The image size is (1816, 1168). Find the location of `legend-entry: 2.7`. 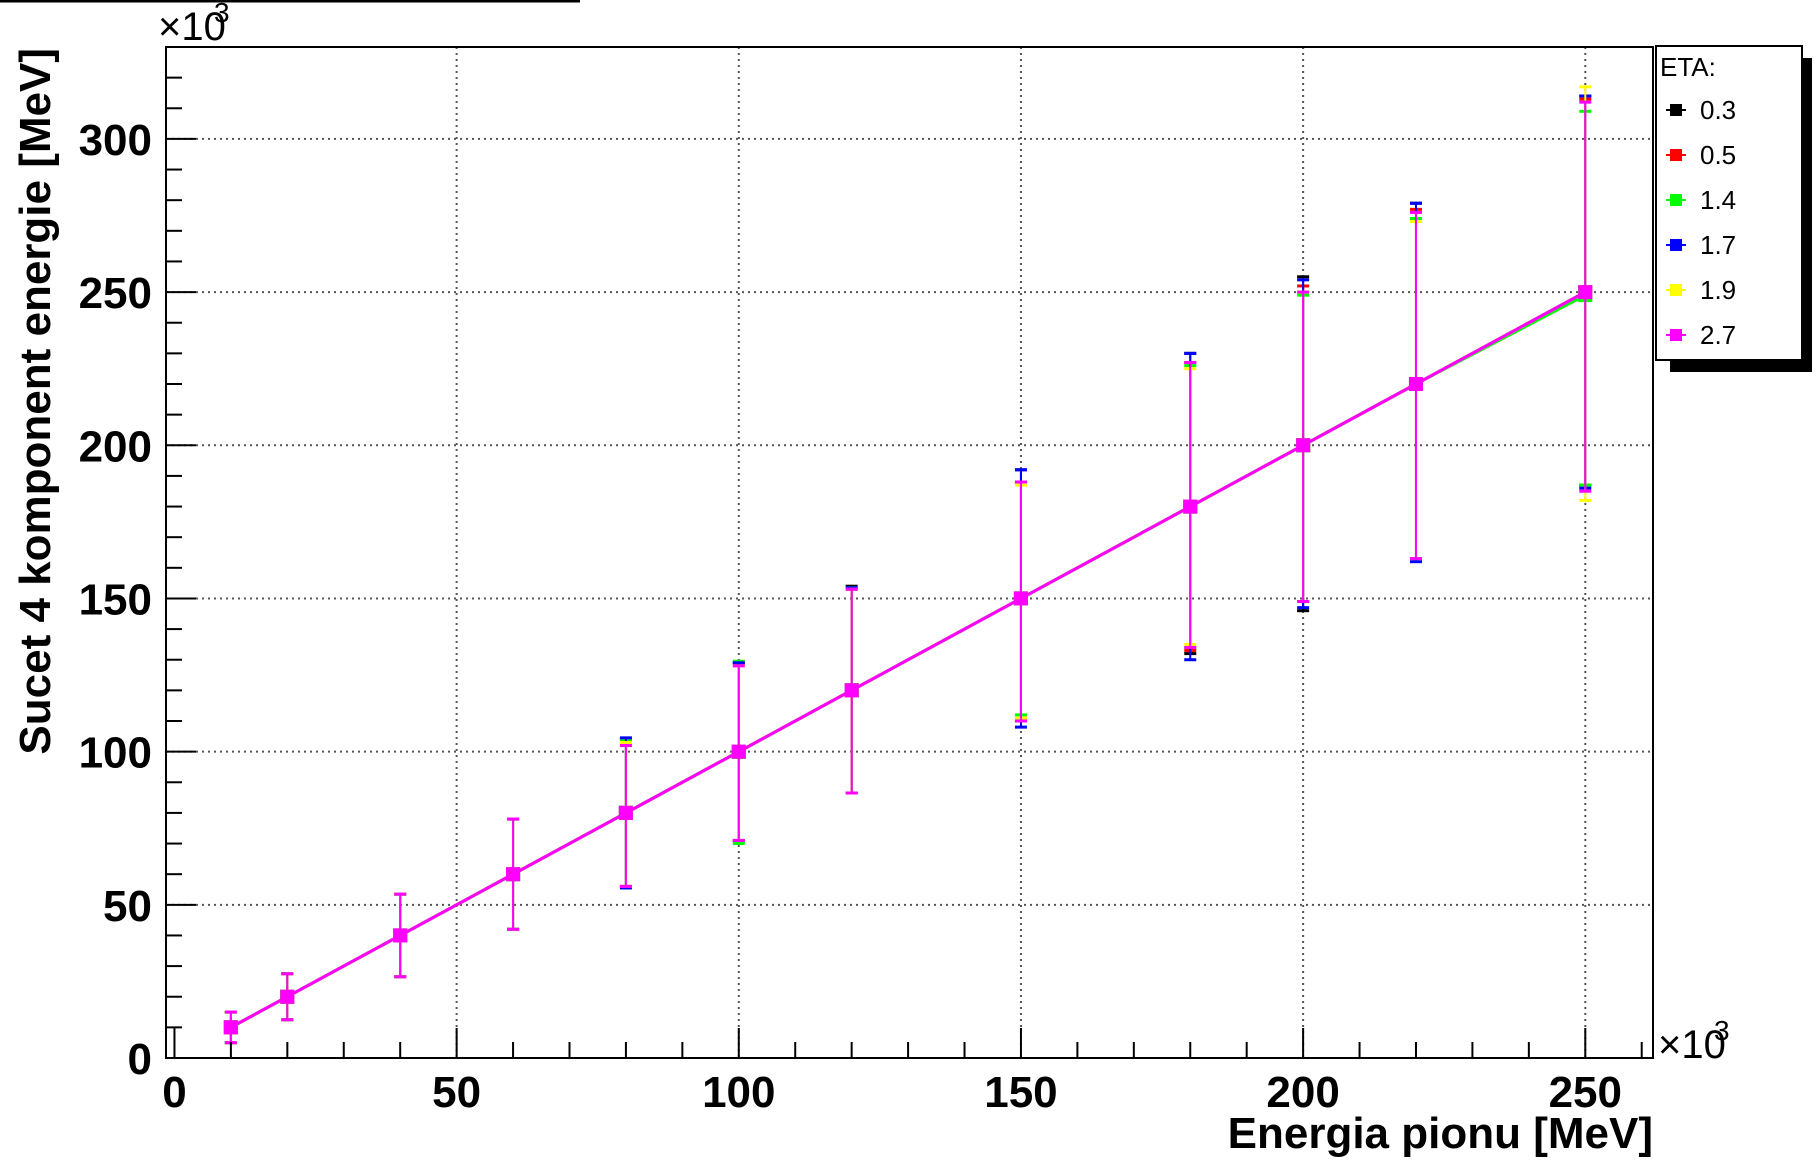

legend-entry: 2.7 is located at coordinates (1701, 335).